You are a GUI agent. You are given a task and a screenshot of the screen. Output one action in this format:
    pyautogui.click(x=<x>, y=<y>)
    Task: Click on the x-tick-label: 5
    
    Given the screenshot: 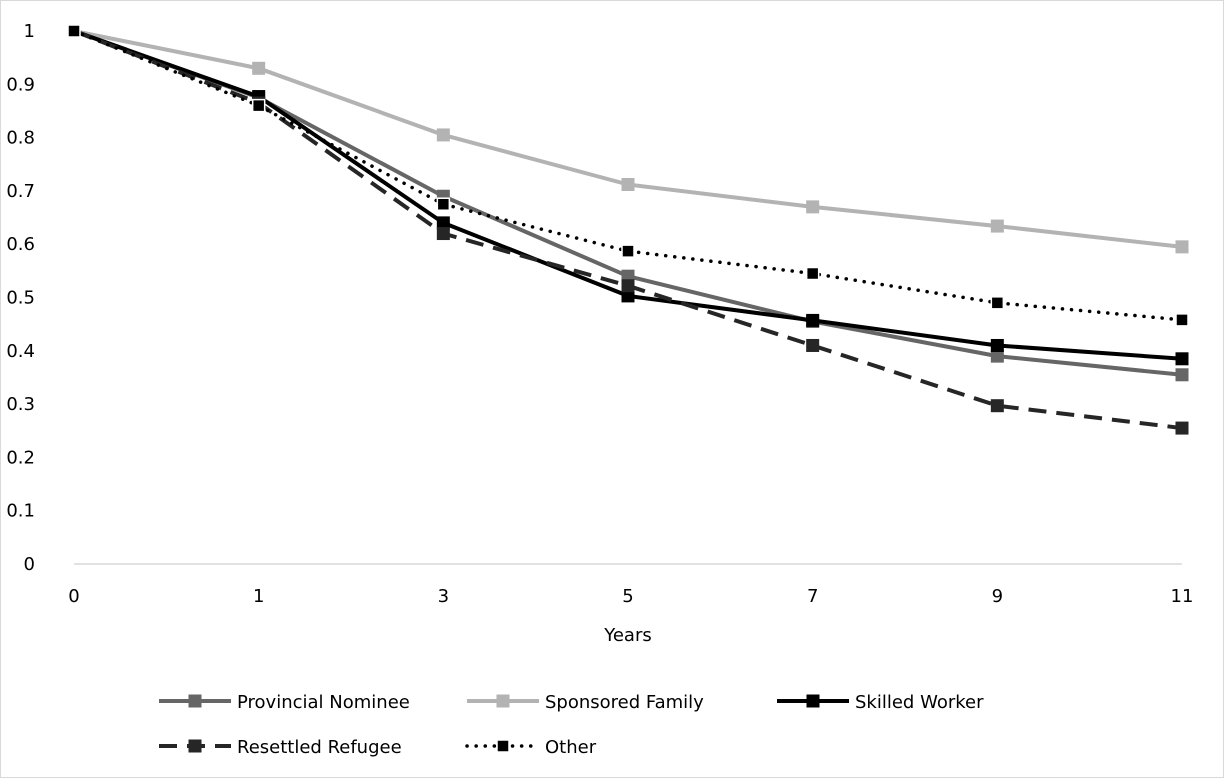 What is the action you would take?
    pyautogui.click(x=627, y=596)
    